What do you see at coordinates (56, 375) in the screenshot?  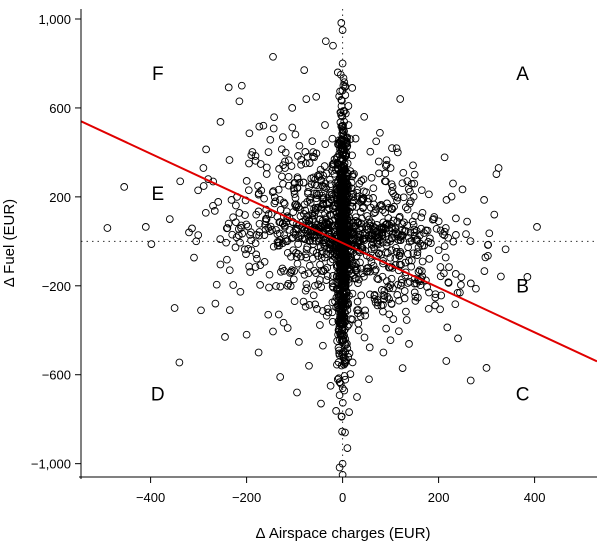 I see `y-tick-label: −600` at bounding box center [56, 375].